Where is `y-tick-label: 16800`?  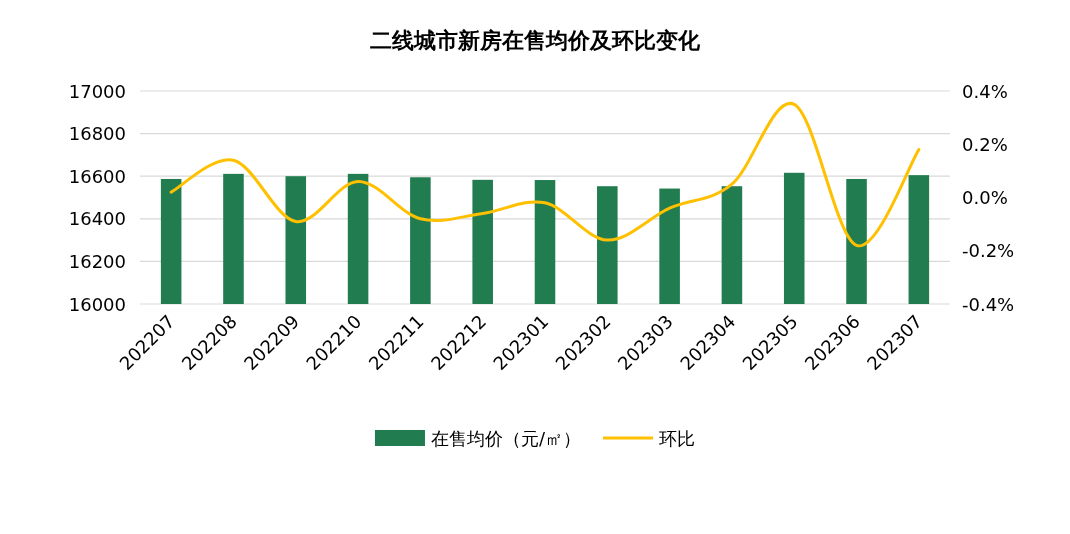 y-tick-label: 16800 is located at coordinates (97, 134).